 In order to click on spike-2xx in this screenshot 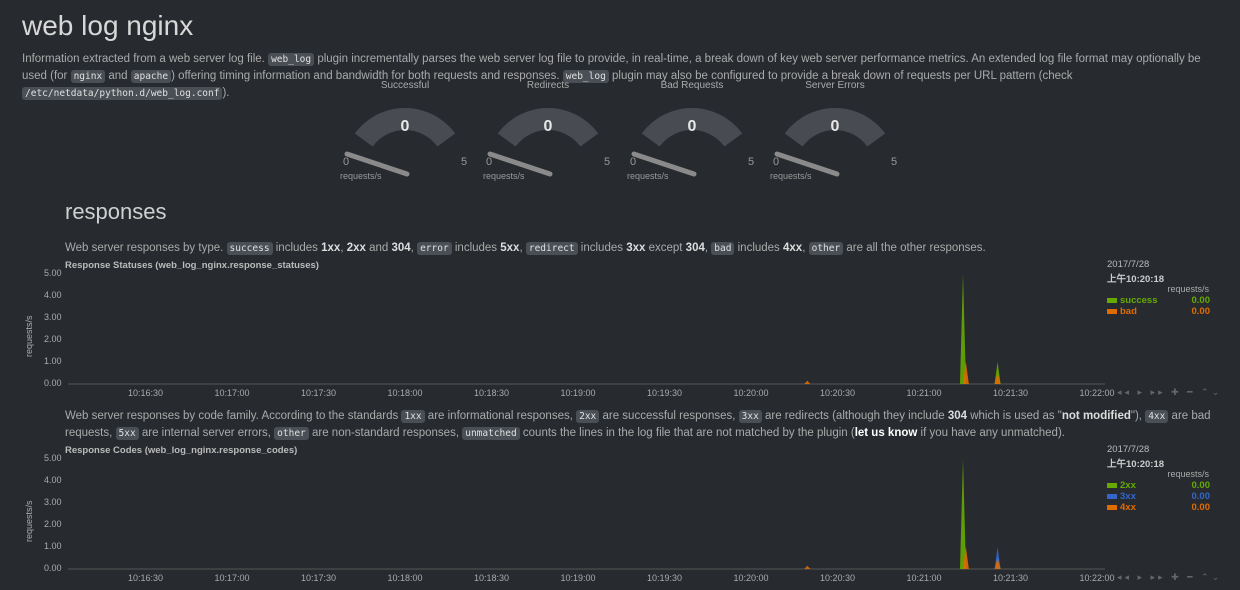, I will do `click(962, 514)`.